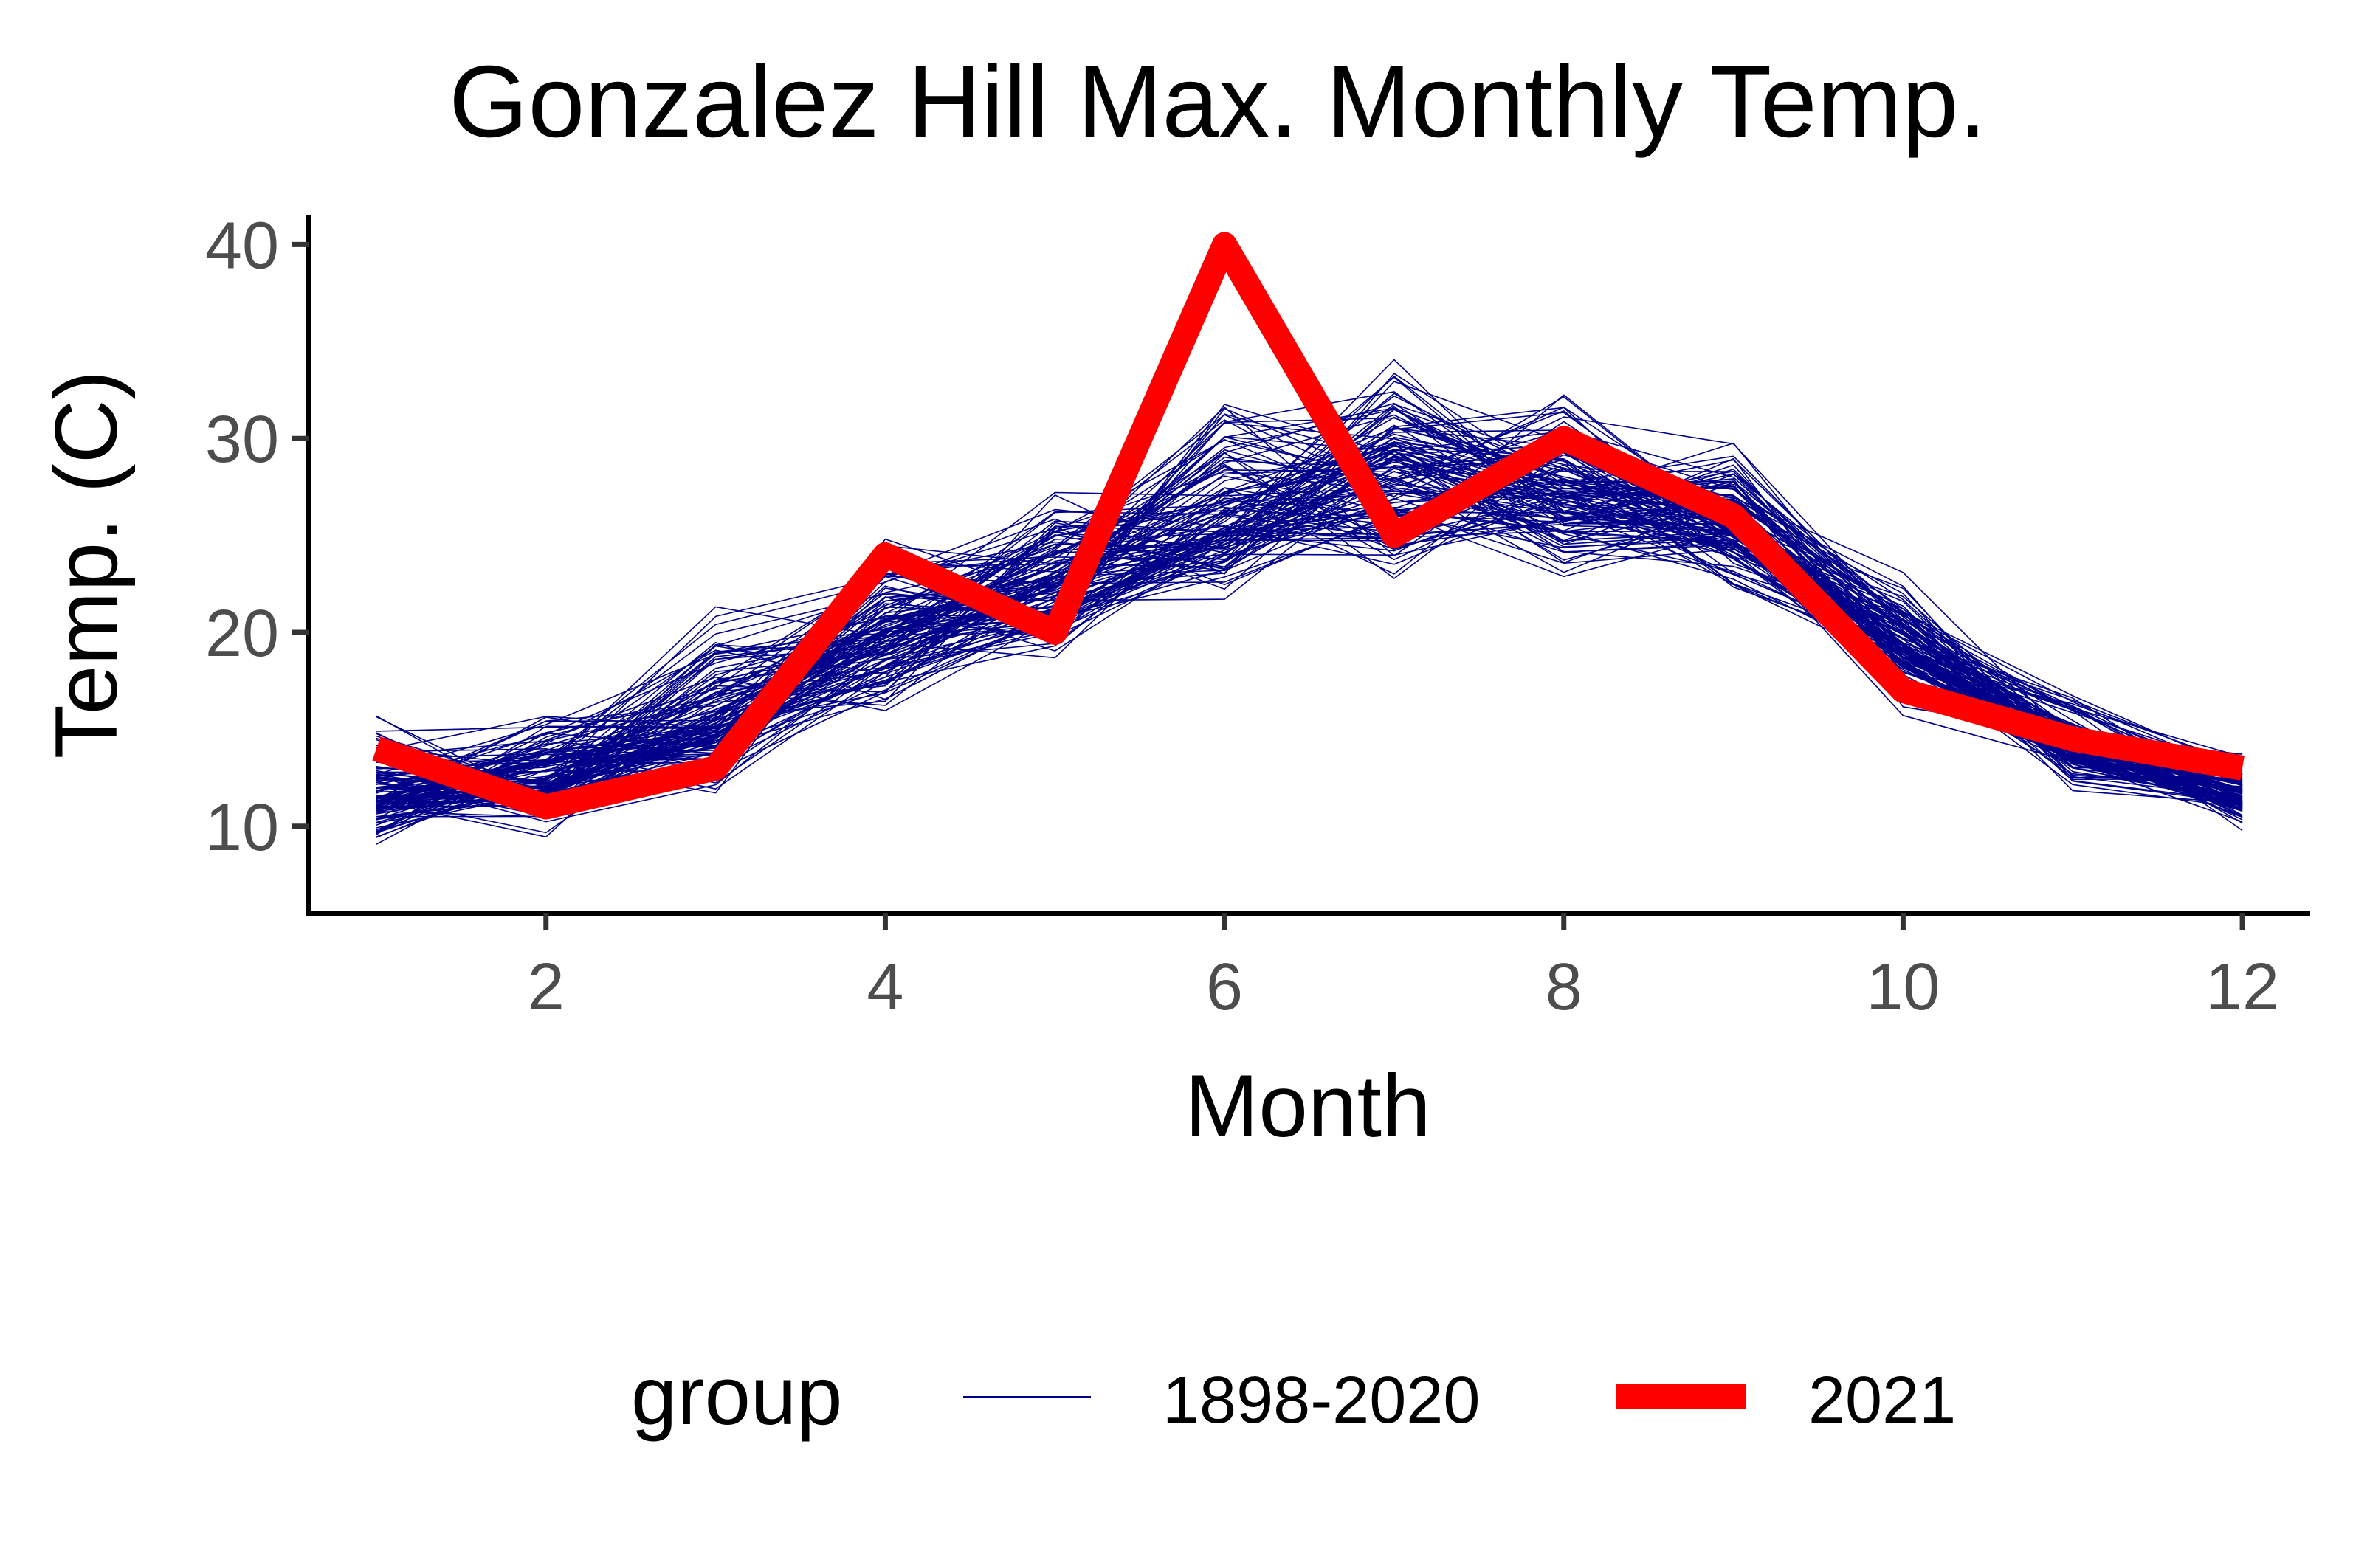 The image size is (2353, 1568). Describe the element at coordinates (1564, 987) in the screenshot. I see `x-tick-label: 8` at that location.